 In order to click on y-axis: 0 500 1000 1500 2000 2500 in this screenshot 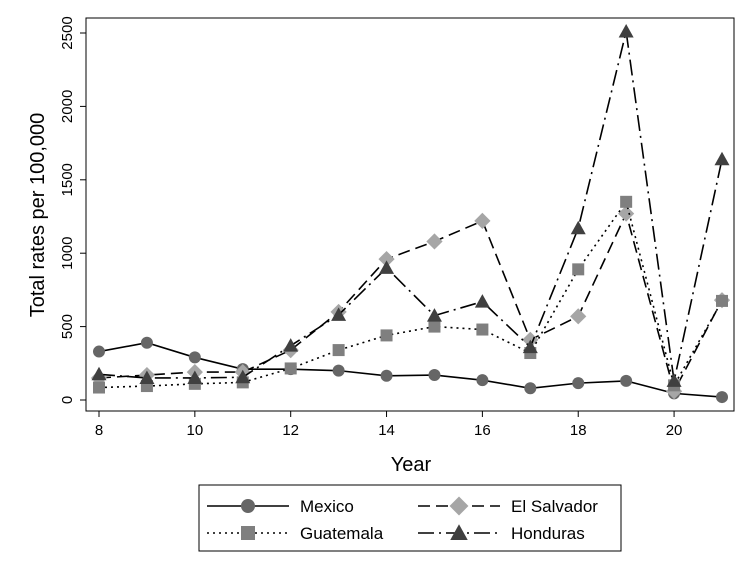, I will do `click(73, 213)`.